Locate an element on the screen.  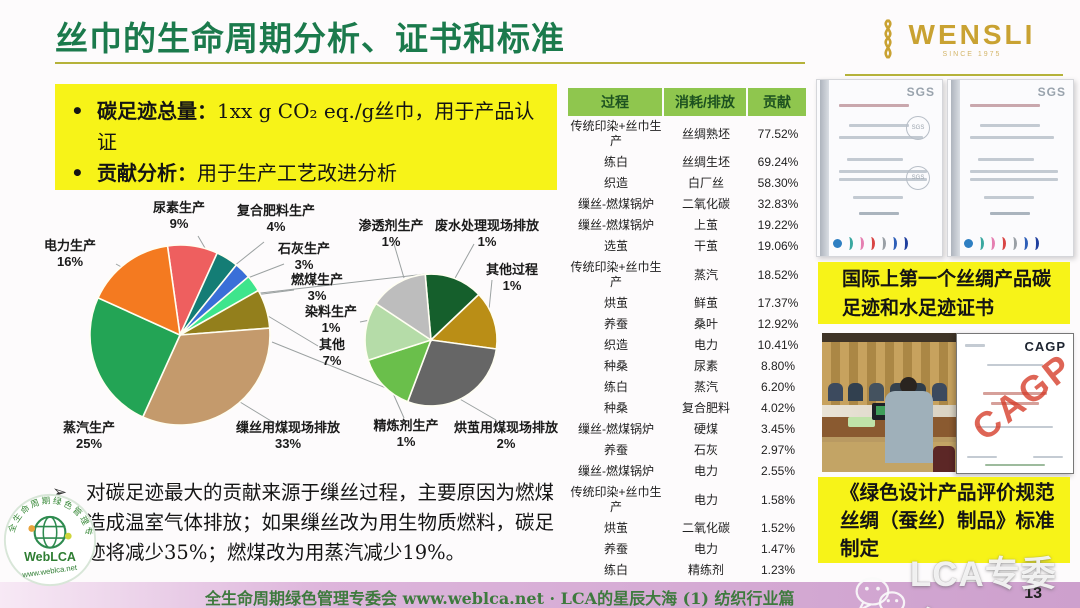
brand-underline is located at coordinates (954, 75).